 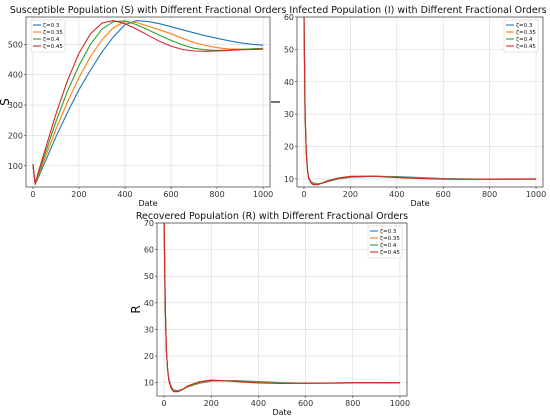 I want to click on y-tick-label: 400, so click(x=15, y=75).